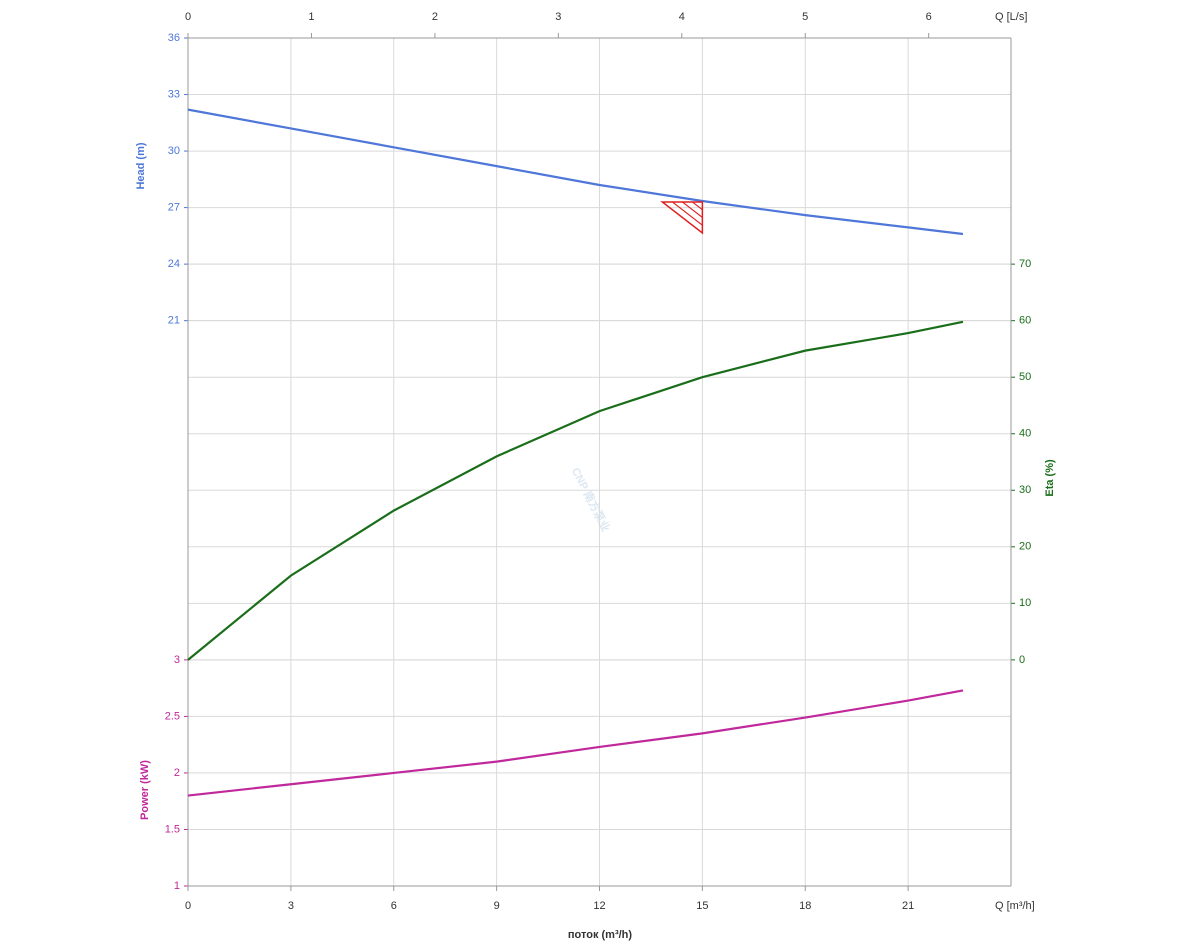 This screenshot has width=1200, height=950. What do you see at coordinates (435, 17) in the screenshot?
I see `x2-tick-label: 2` at bounding box center [435, 17].